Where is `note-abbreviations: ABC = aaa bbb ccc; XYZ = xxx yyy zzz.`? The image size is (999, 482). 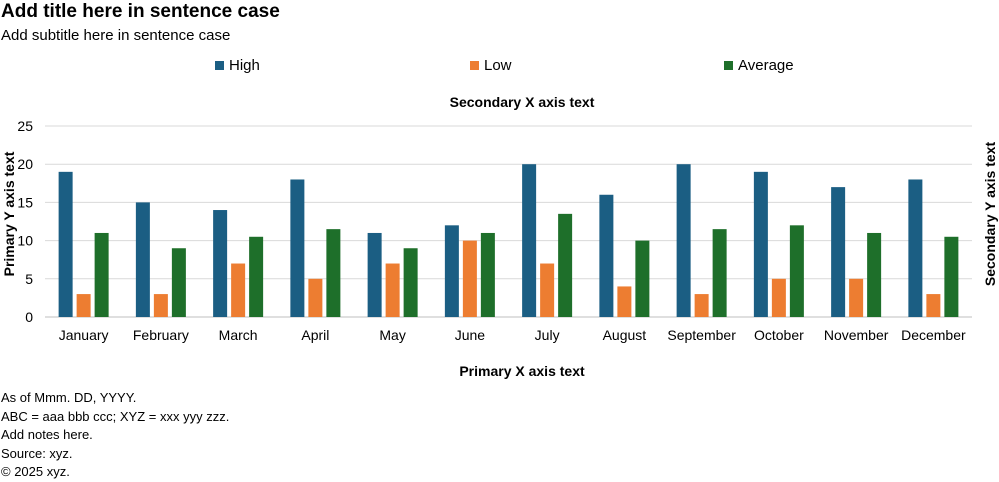
note-abbreviations: ABC = aaa bbb ccc; XYZ = xxx yyy zzz. is located at coordinates (115, 416).